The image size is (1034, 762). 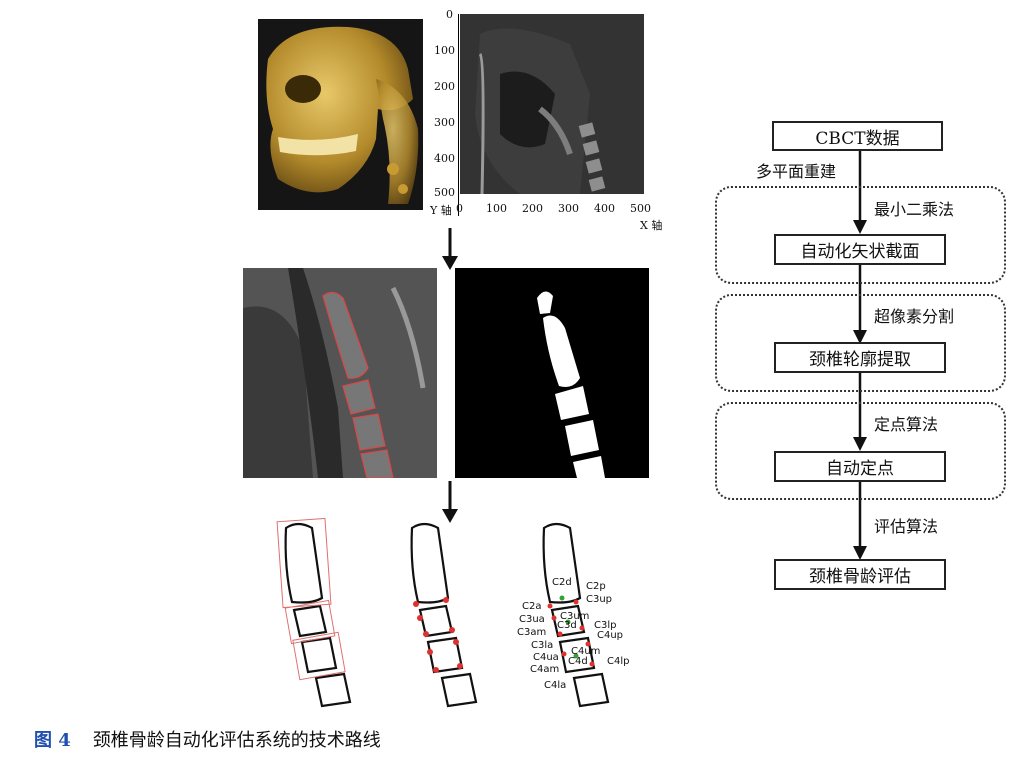 I want to click on edge-label-least-squares: 最小二乘法, so click(x=914, y=209).